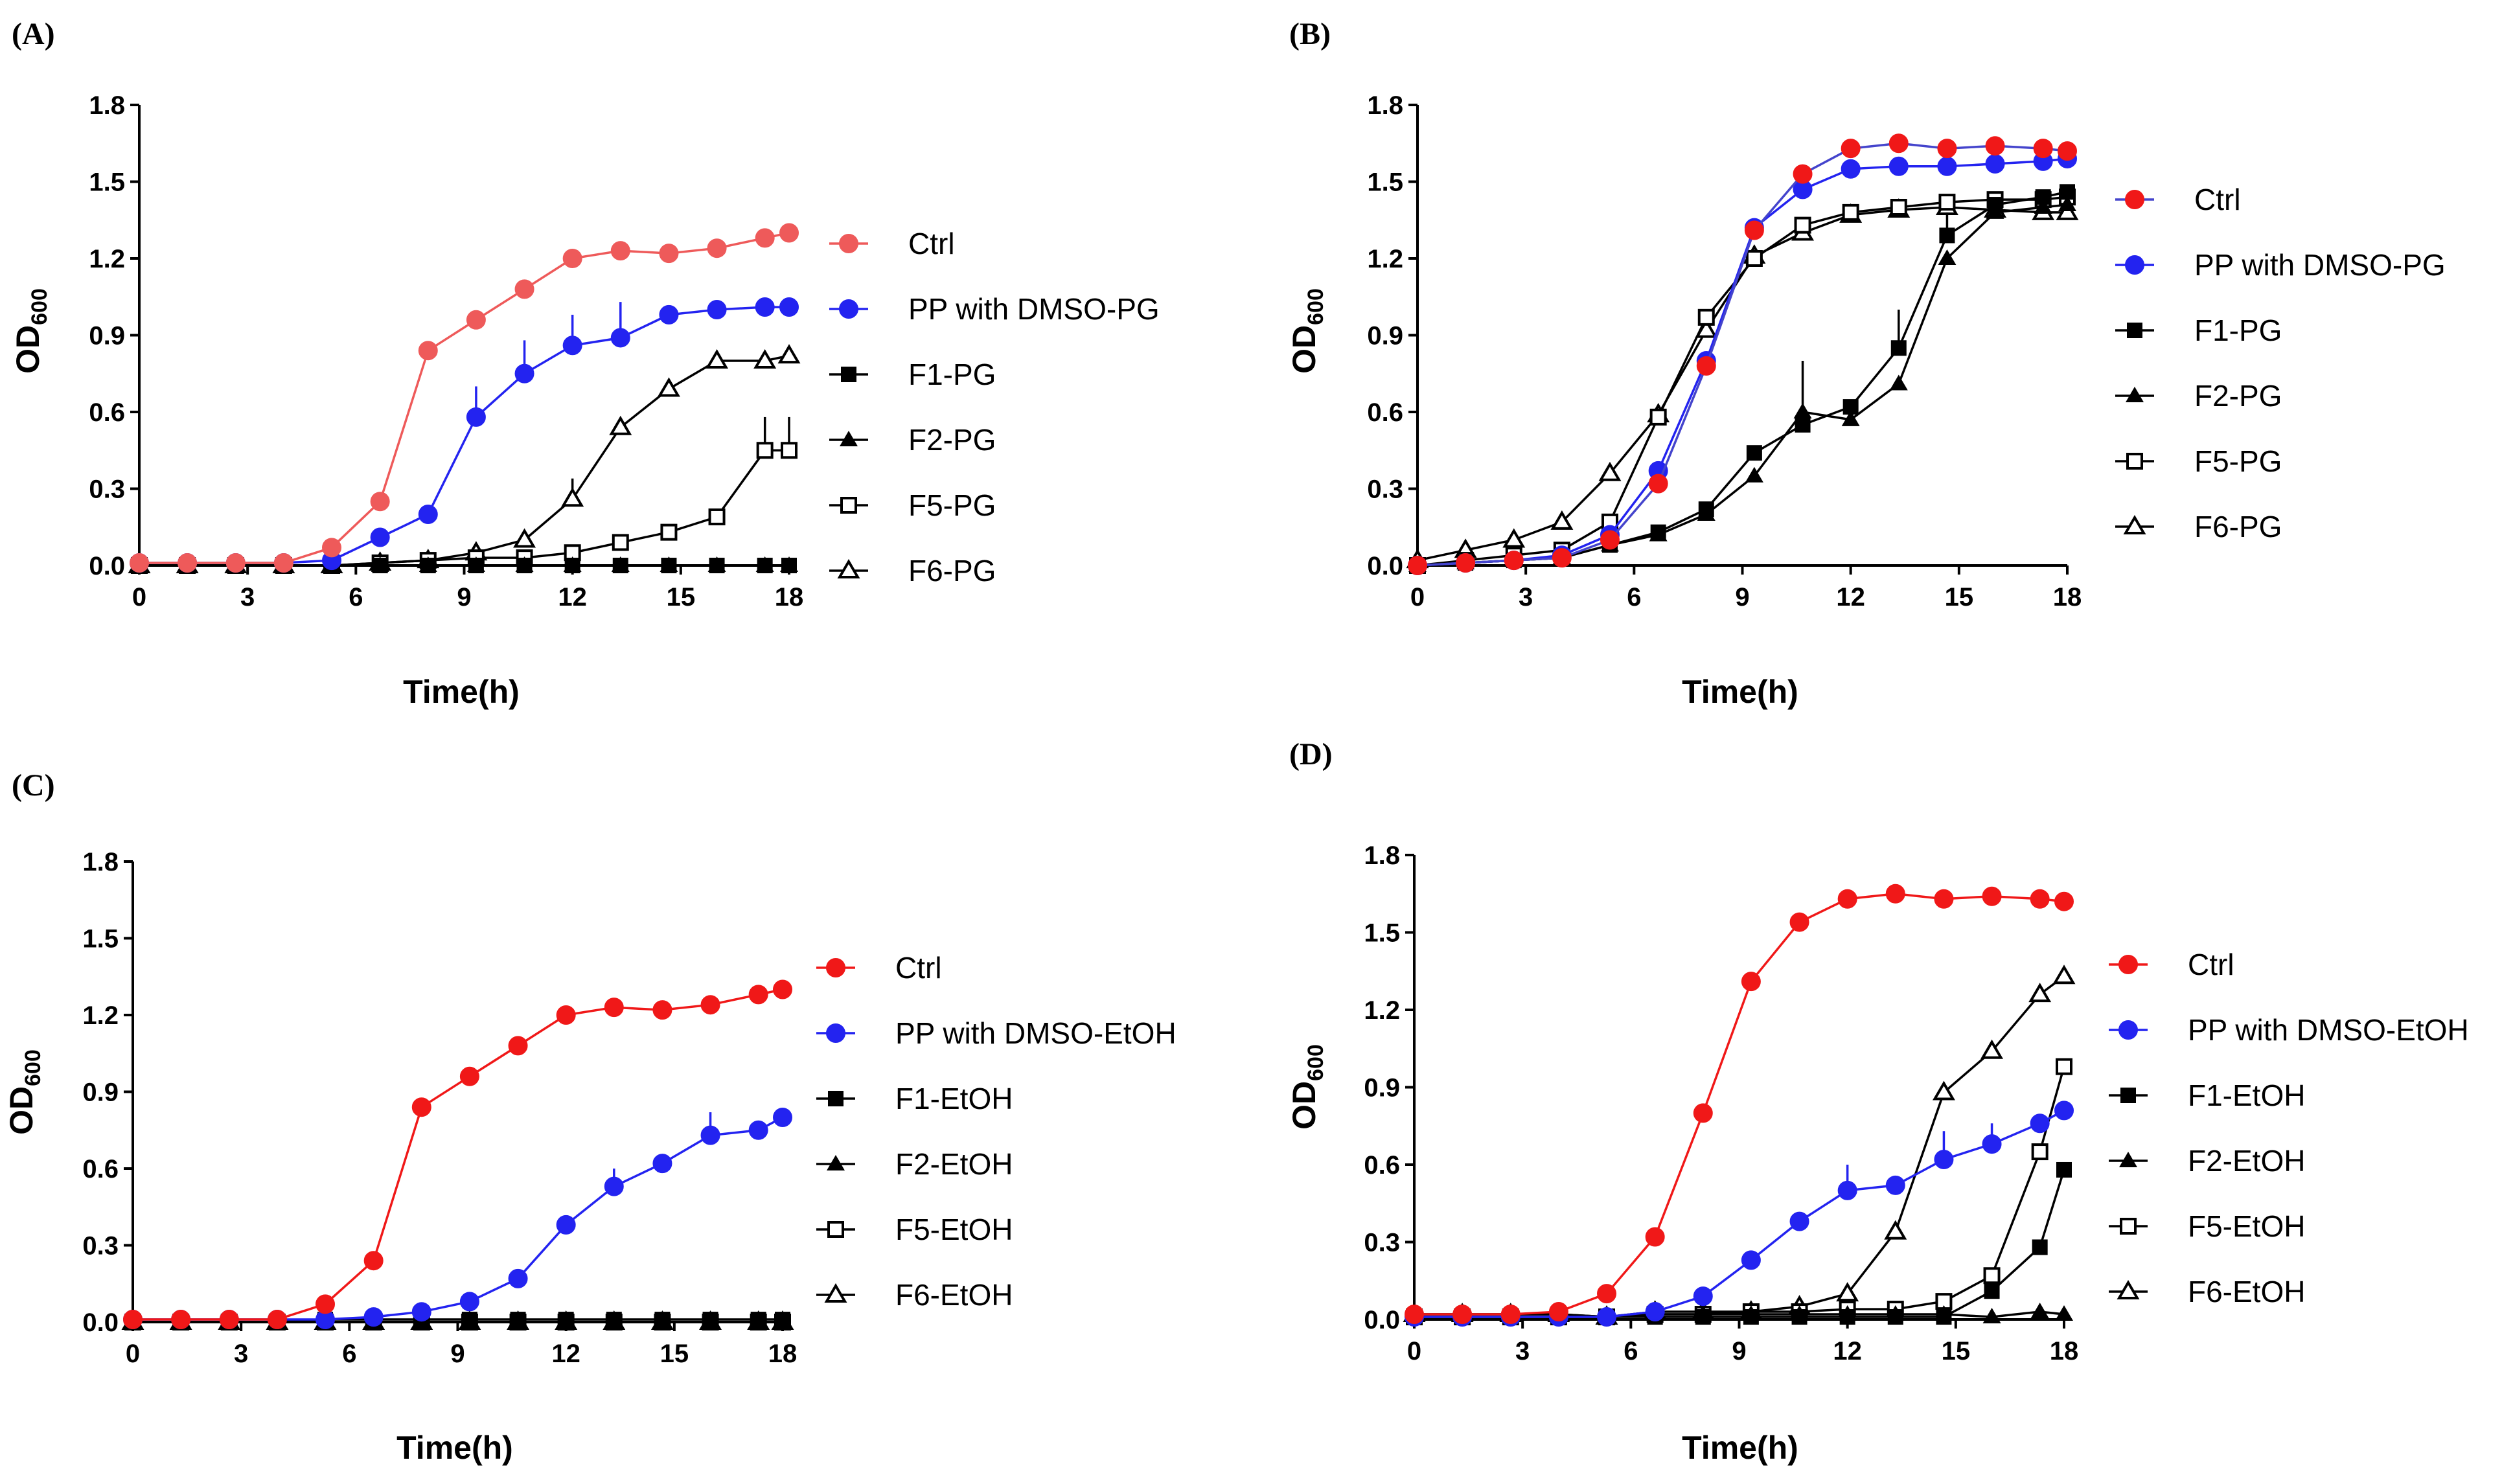  Describe the element at coordinates (39, 306) in the screenshot. I see `y-axis-title-subscript: 600` at that location.